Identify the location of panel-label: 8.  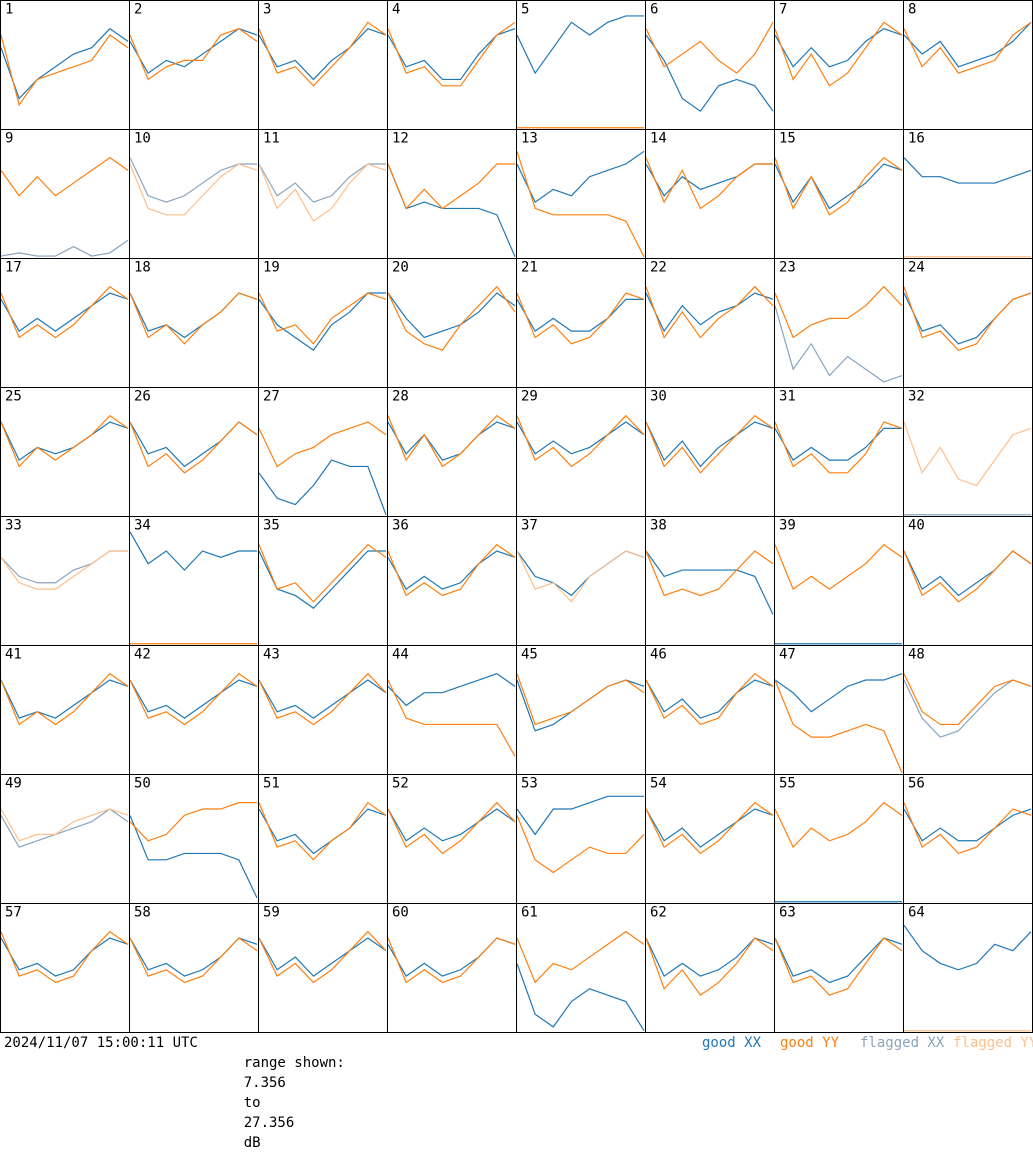
(912, 10).